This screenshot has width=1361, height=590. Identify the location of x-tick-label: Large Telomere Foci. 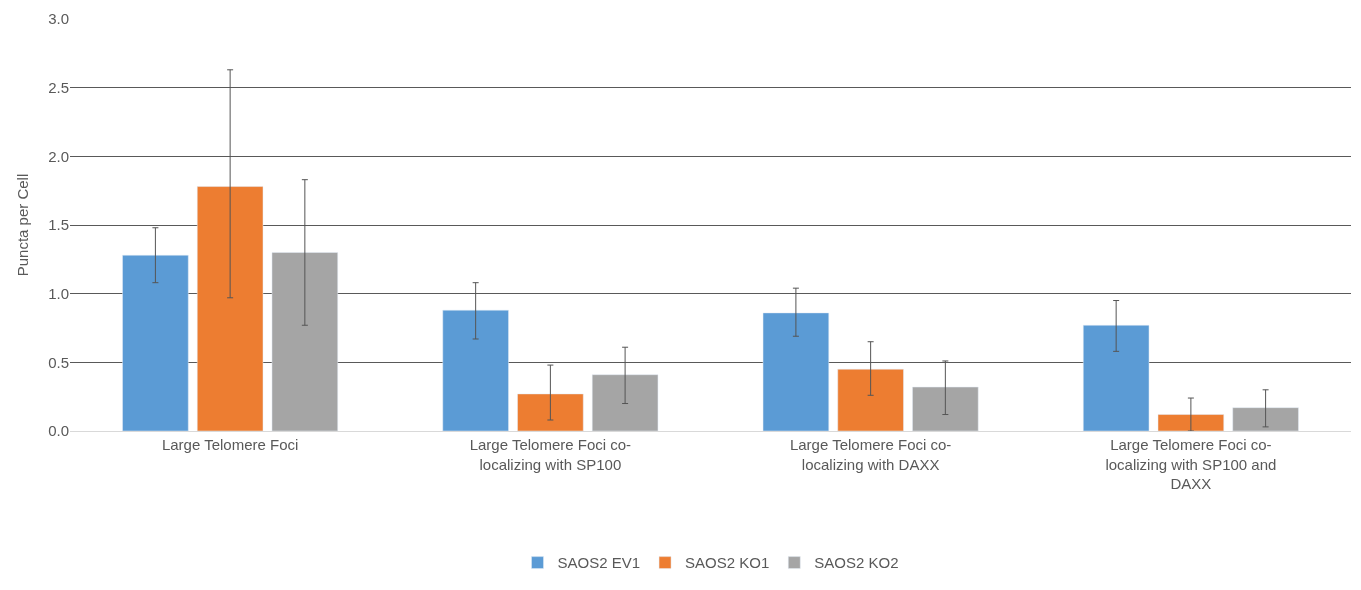
(230, 444).